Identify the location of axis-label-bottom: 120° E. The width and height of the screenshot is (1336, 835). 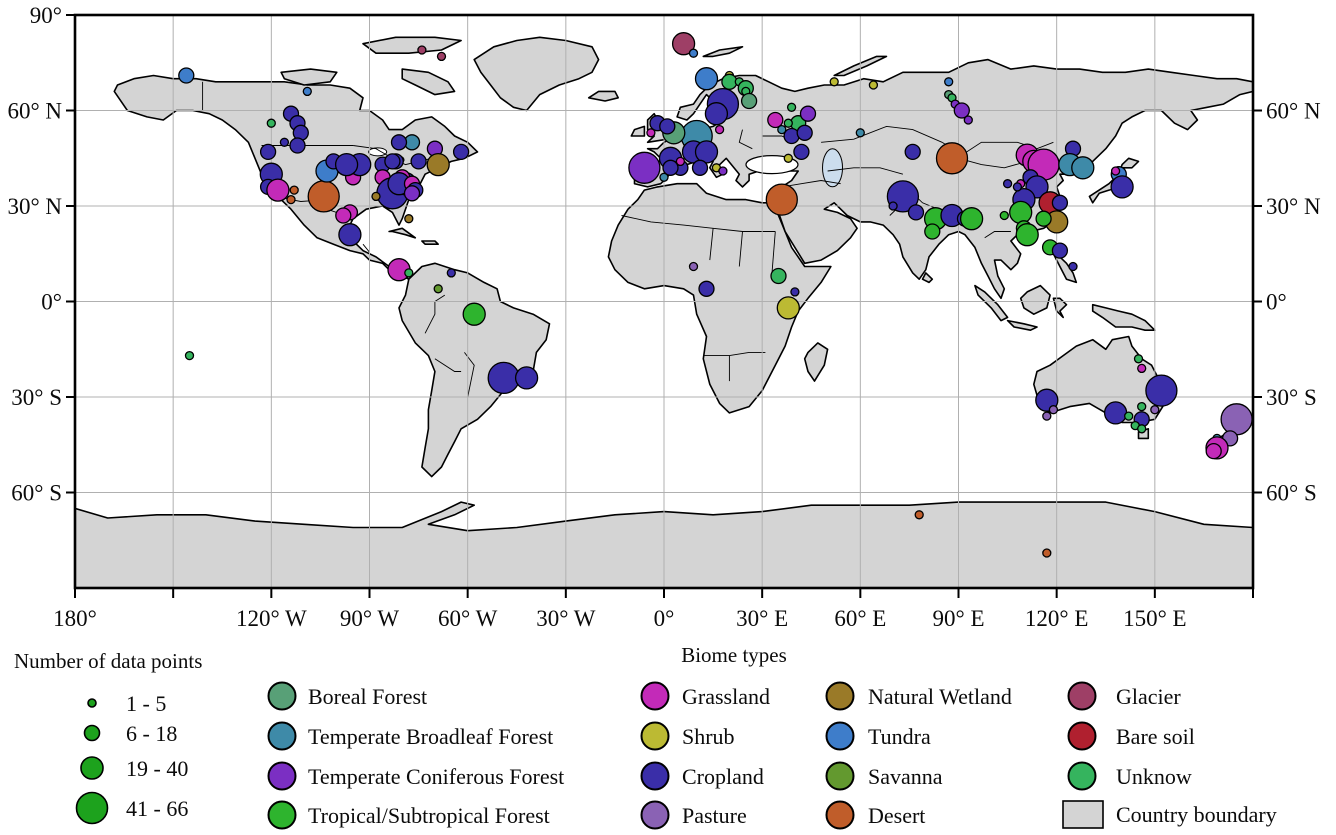
(1057, 618).